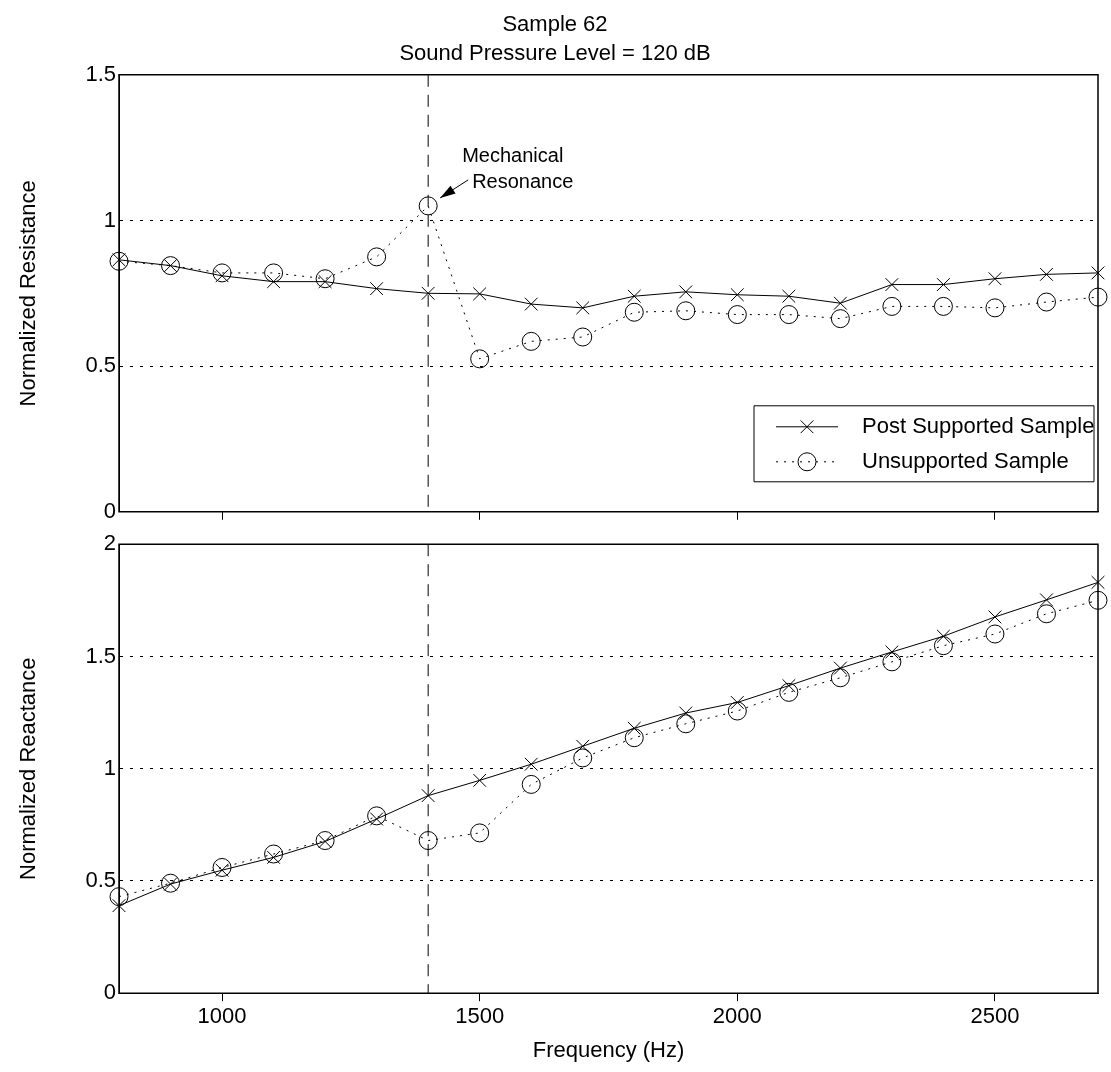 The width and height of the screenshot is (1111, 1072). I want to click on x-axis-title: Frequency (Hz), so click(608, 1049).